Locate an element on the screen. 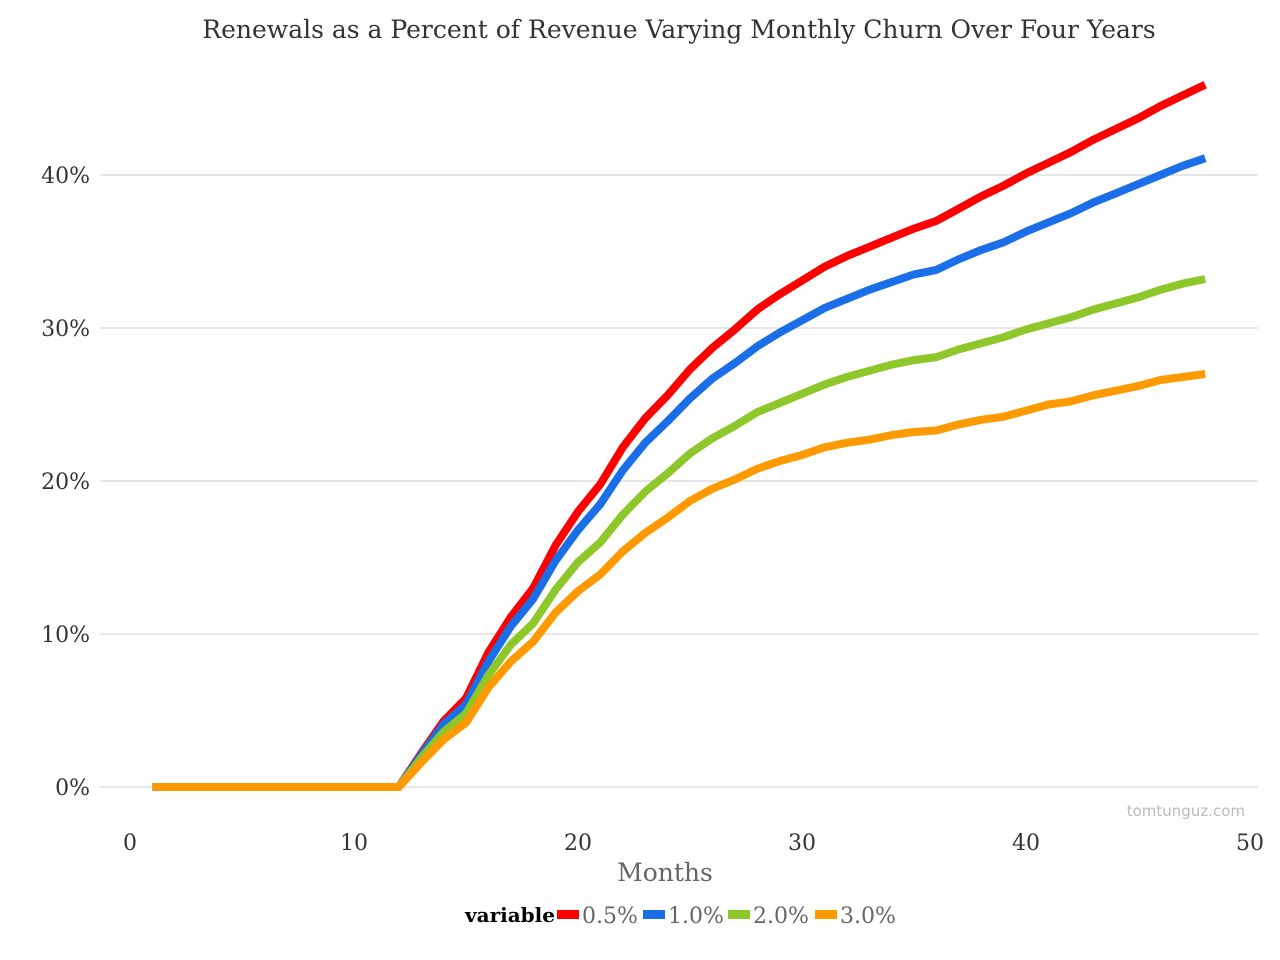 The width and height of the screenshot is (1280, 960). x-tick-label: 0 is located at coordinates (130, 843).